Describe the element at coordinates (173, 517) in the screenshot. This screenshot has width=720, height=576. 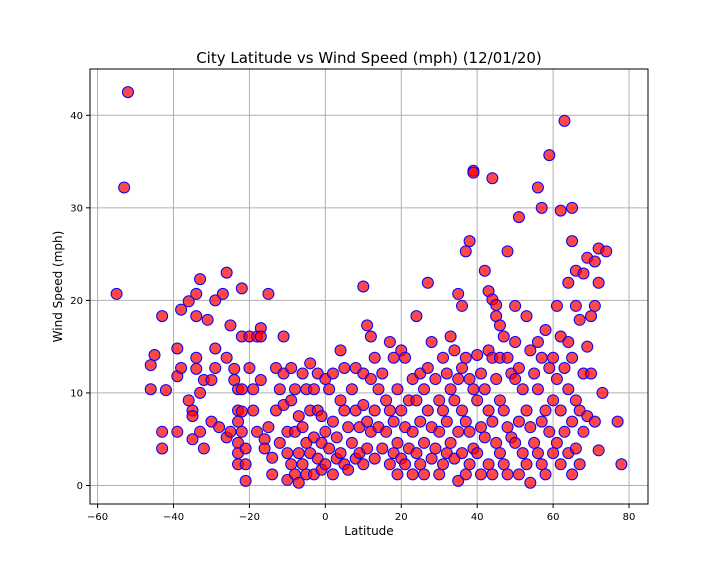
I see `x-tick-label: −40` at that location.